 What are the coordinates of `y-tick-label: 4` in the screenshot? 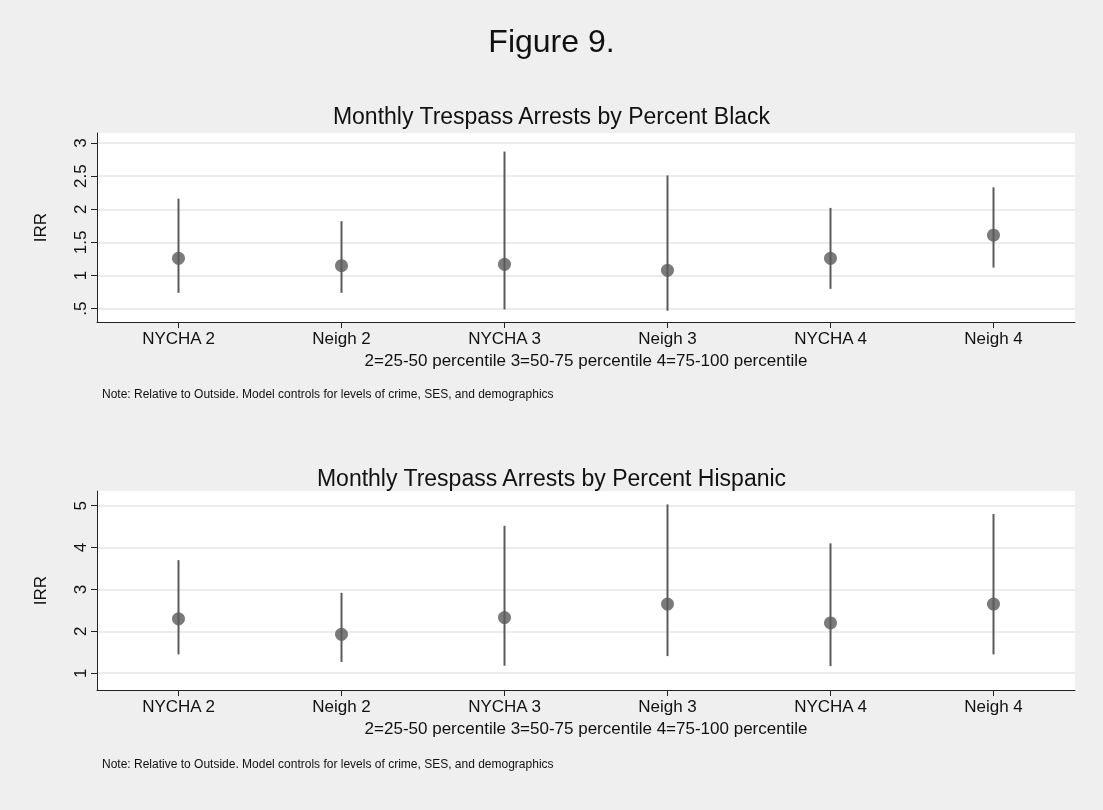 It's located at (80, 547).